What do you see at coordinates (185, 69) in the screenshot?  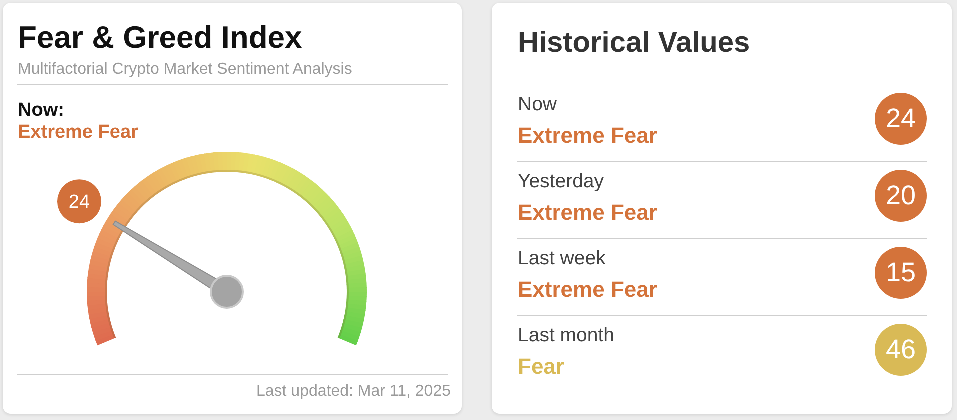 I see `text: Multifactorial Crypto Market Sentiment Analysis` at bounding box center [185, 69].